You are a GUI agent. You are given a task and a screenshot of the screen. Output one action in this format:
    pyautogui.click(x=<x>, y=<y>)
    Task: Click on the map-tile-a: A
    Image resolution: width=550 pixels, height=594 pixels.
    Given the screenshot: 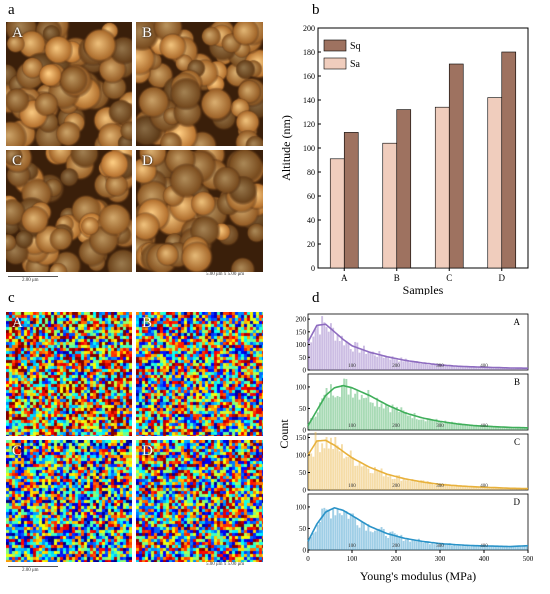 What is the action you would take?
    pyautogui.click(x=69, y=374)
    